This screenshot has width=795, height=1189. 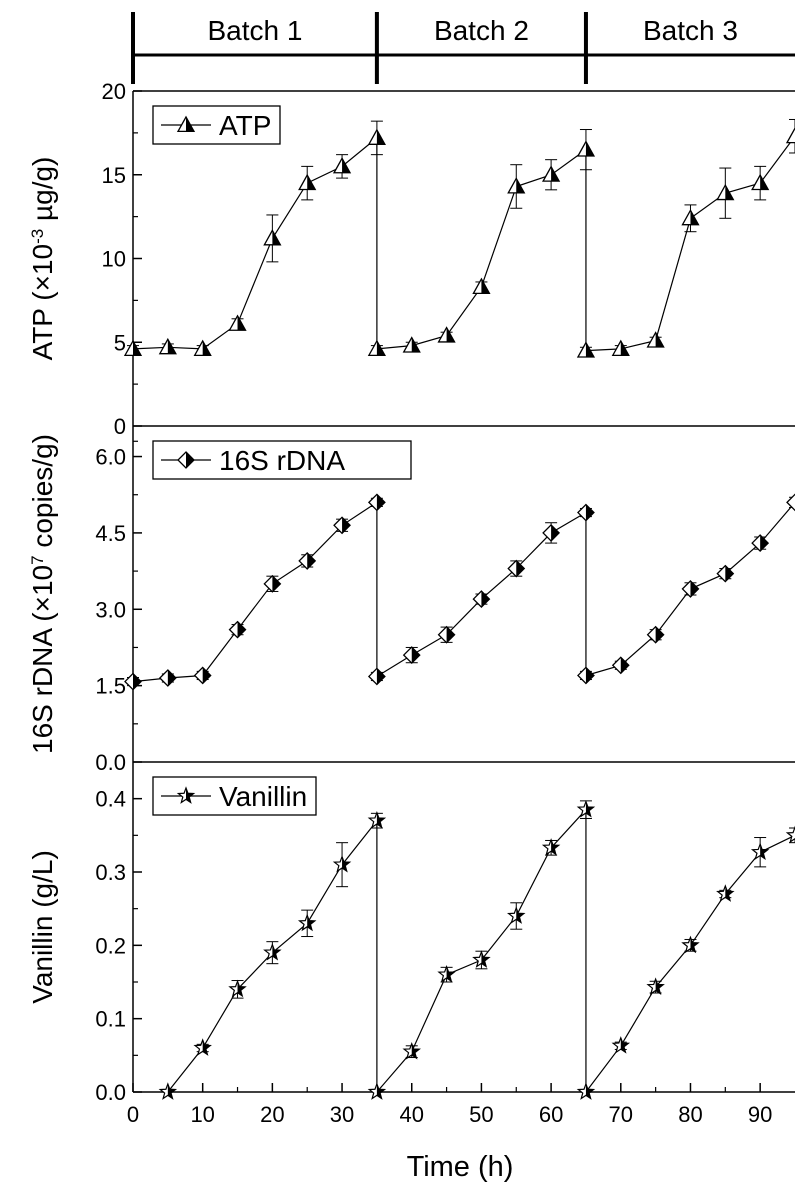 I want to click on x-tick-label: 60, so click(x=551, y=1114).